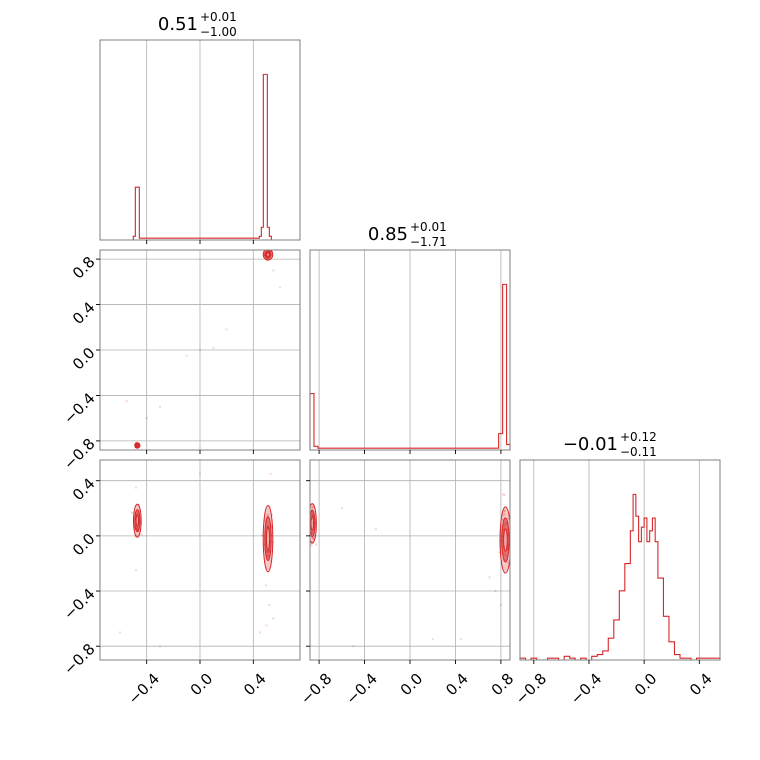 Image resolution: width=760 pixels, height=760 pixels. I want to click on hist-panel-3: −0.8 −0.4 0.0 0.4, so click(616, 583).